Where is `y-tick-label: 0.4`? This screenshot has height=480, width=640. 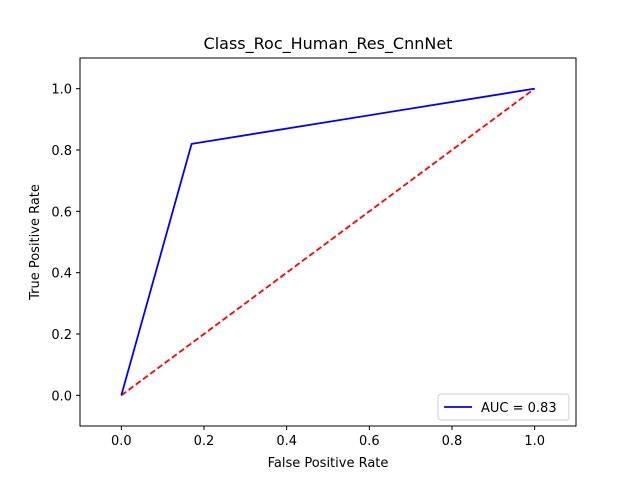 y-tick-label: 0.4 is located at coordinates (61, 274).